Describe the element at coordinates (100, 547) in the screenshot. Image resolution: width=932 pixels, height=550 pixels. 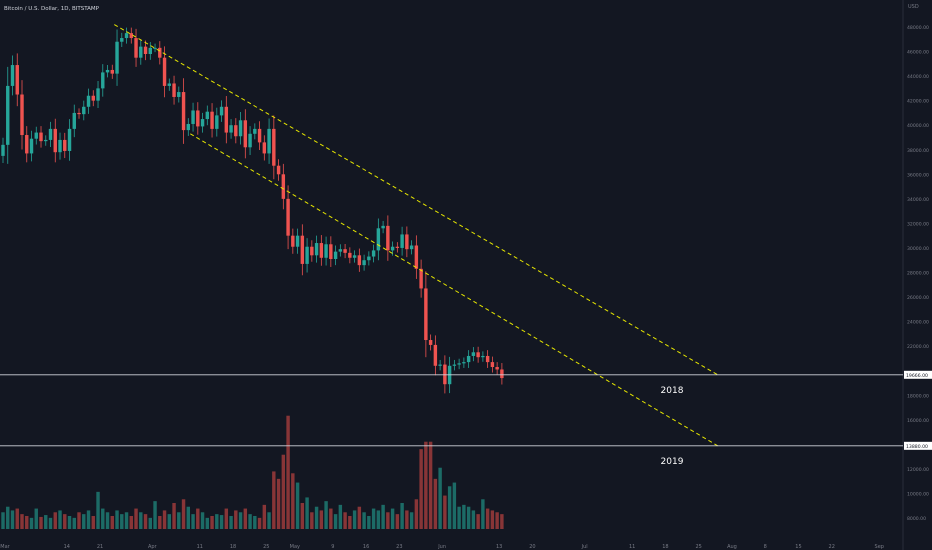
I see `x-tick-label: 21` at that location.